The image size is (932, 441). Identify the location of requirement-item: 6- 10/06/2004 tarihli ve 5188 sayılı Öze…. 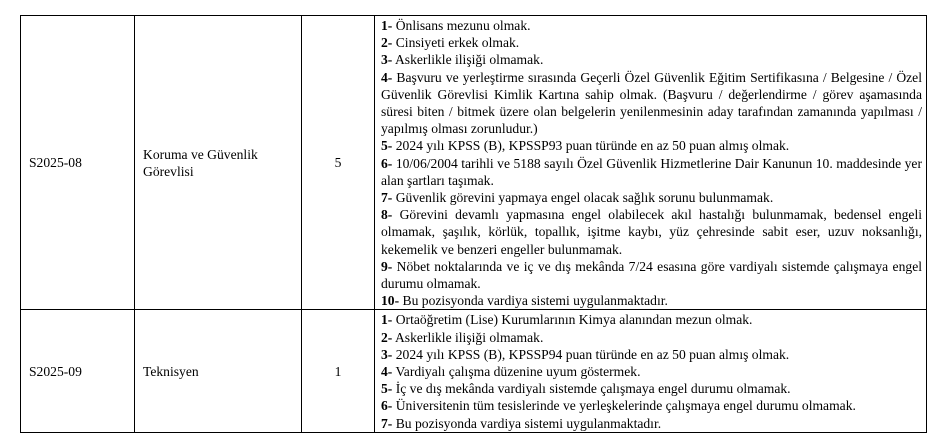
(651, 172).